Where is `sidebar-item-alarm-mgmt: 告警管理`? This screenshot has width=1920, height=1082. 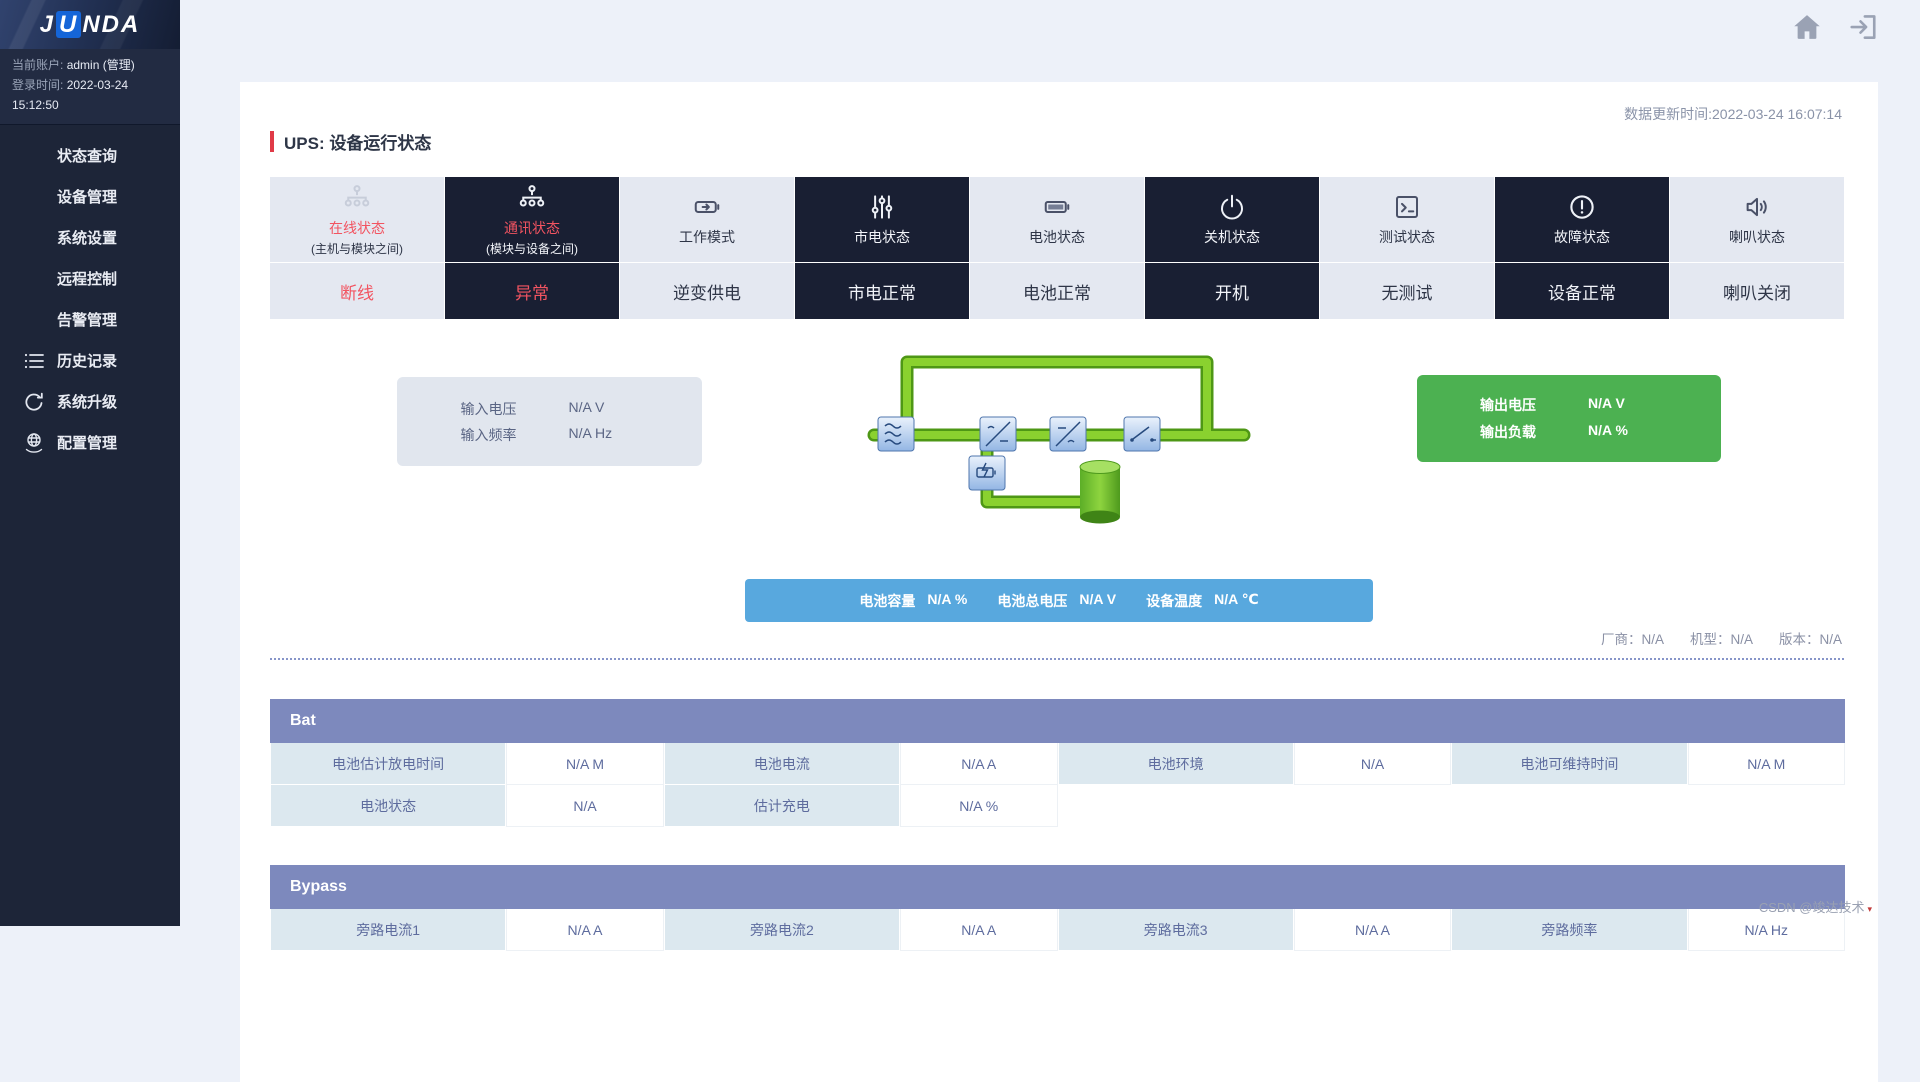 sidebar-item-alarm-mgmt: 告警管理 is located at coordinates (90, 319).